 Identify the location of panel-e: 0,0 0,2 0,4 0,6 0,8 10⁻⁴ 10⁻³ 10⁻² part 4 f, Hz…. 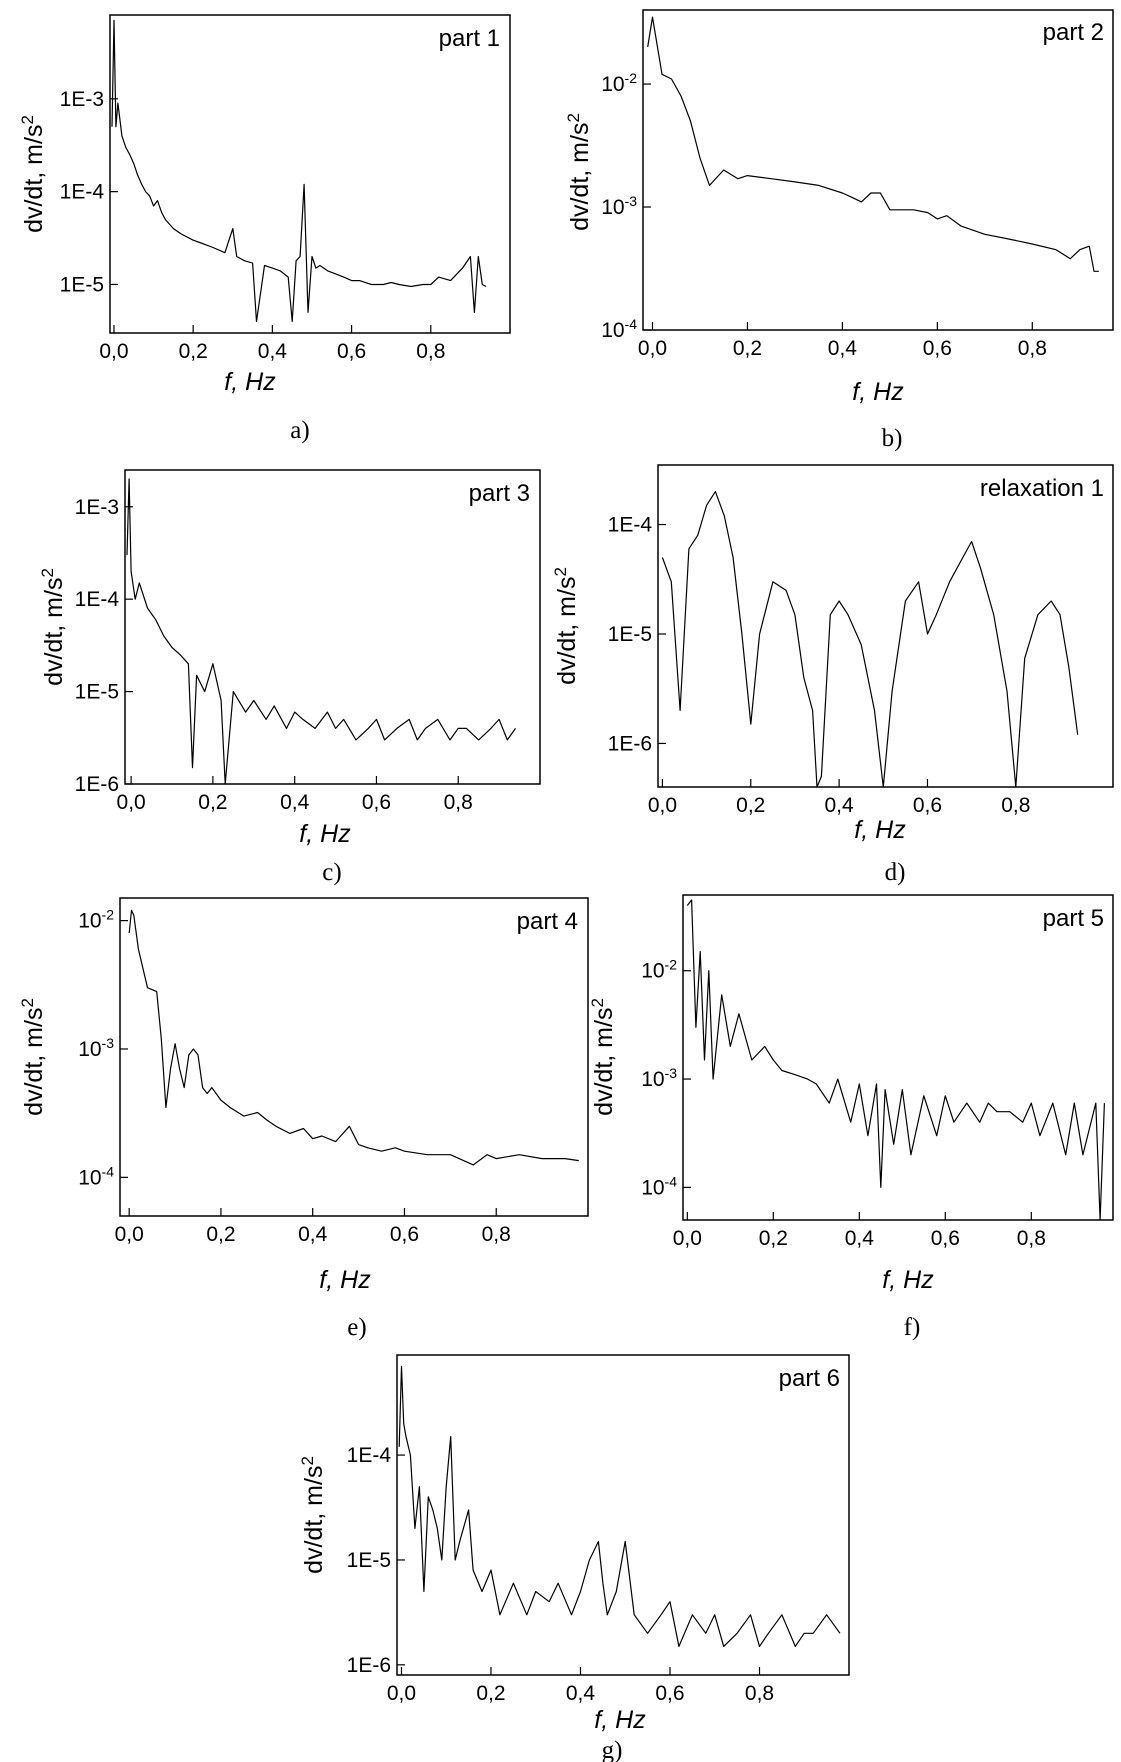
(303, 1119).